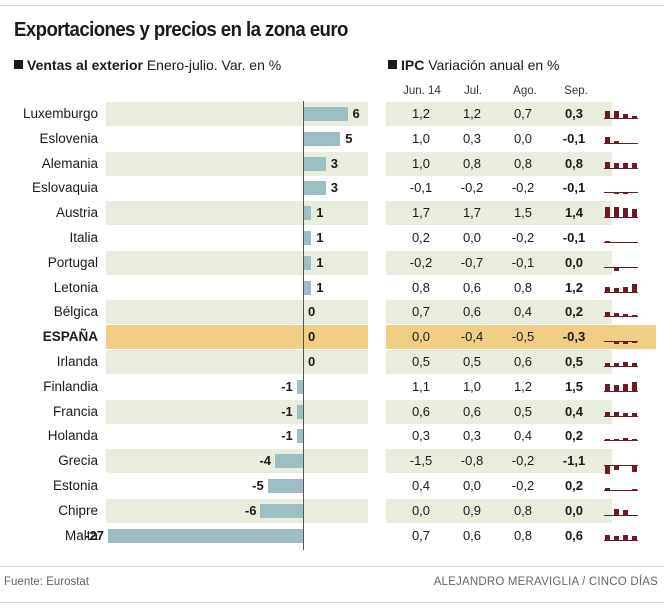  Describe the element at coordinates (181, 30) in the screenshot. I see `chart-title: Exportaciones y precios en la zona euro` at that location.